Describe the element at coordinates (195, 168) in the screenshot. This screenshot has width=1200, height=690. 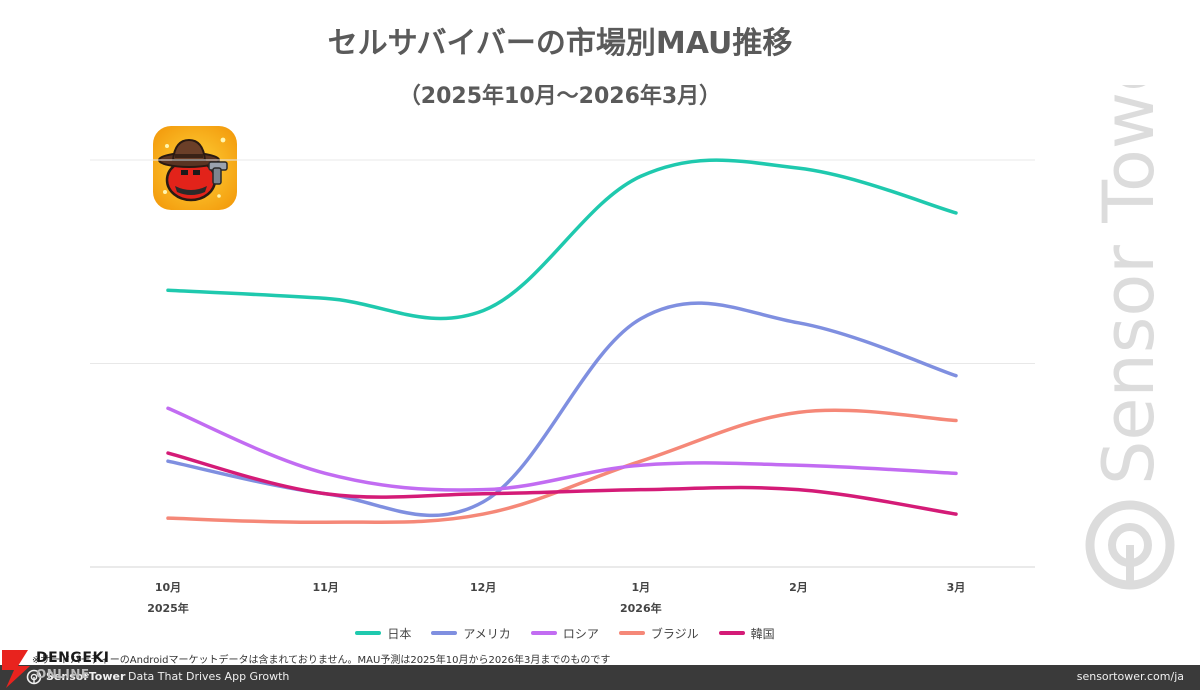
I see `app-icon` at that location.